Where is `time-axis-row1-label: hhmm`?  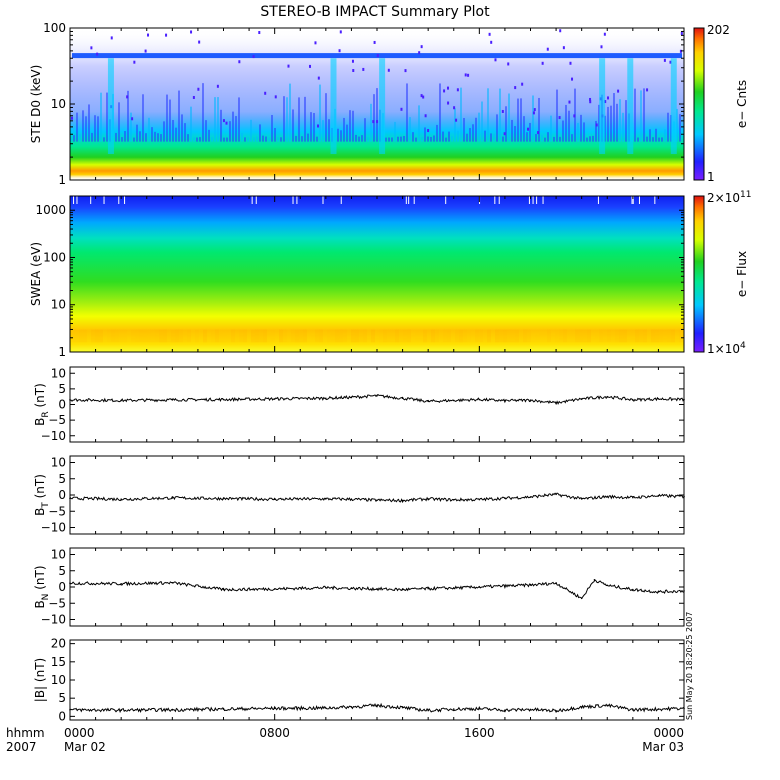 time-axis-row1-label: hhmm is located at coordinates (25, 733).